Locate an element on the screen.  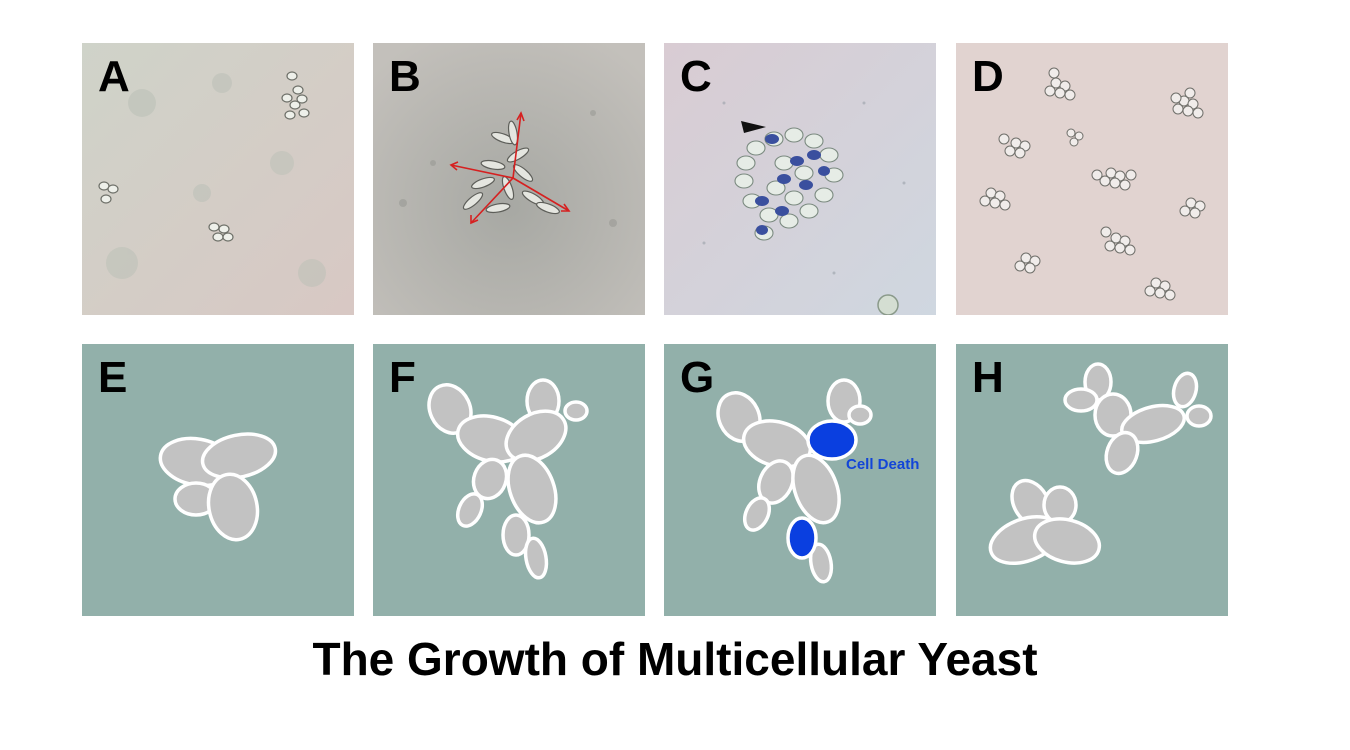
micrograph-b-image is located at coordinates (509, 179).